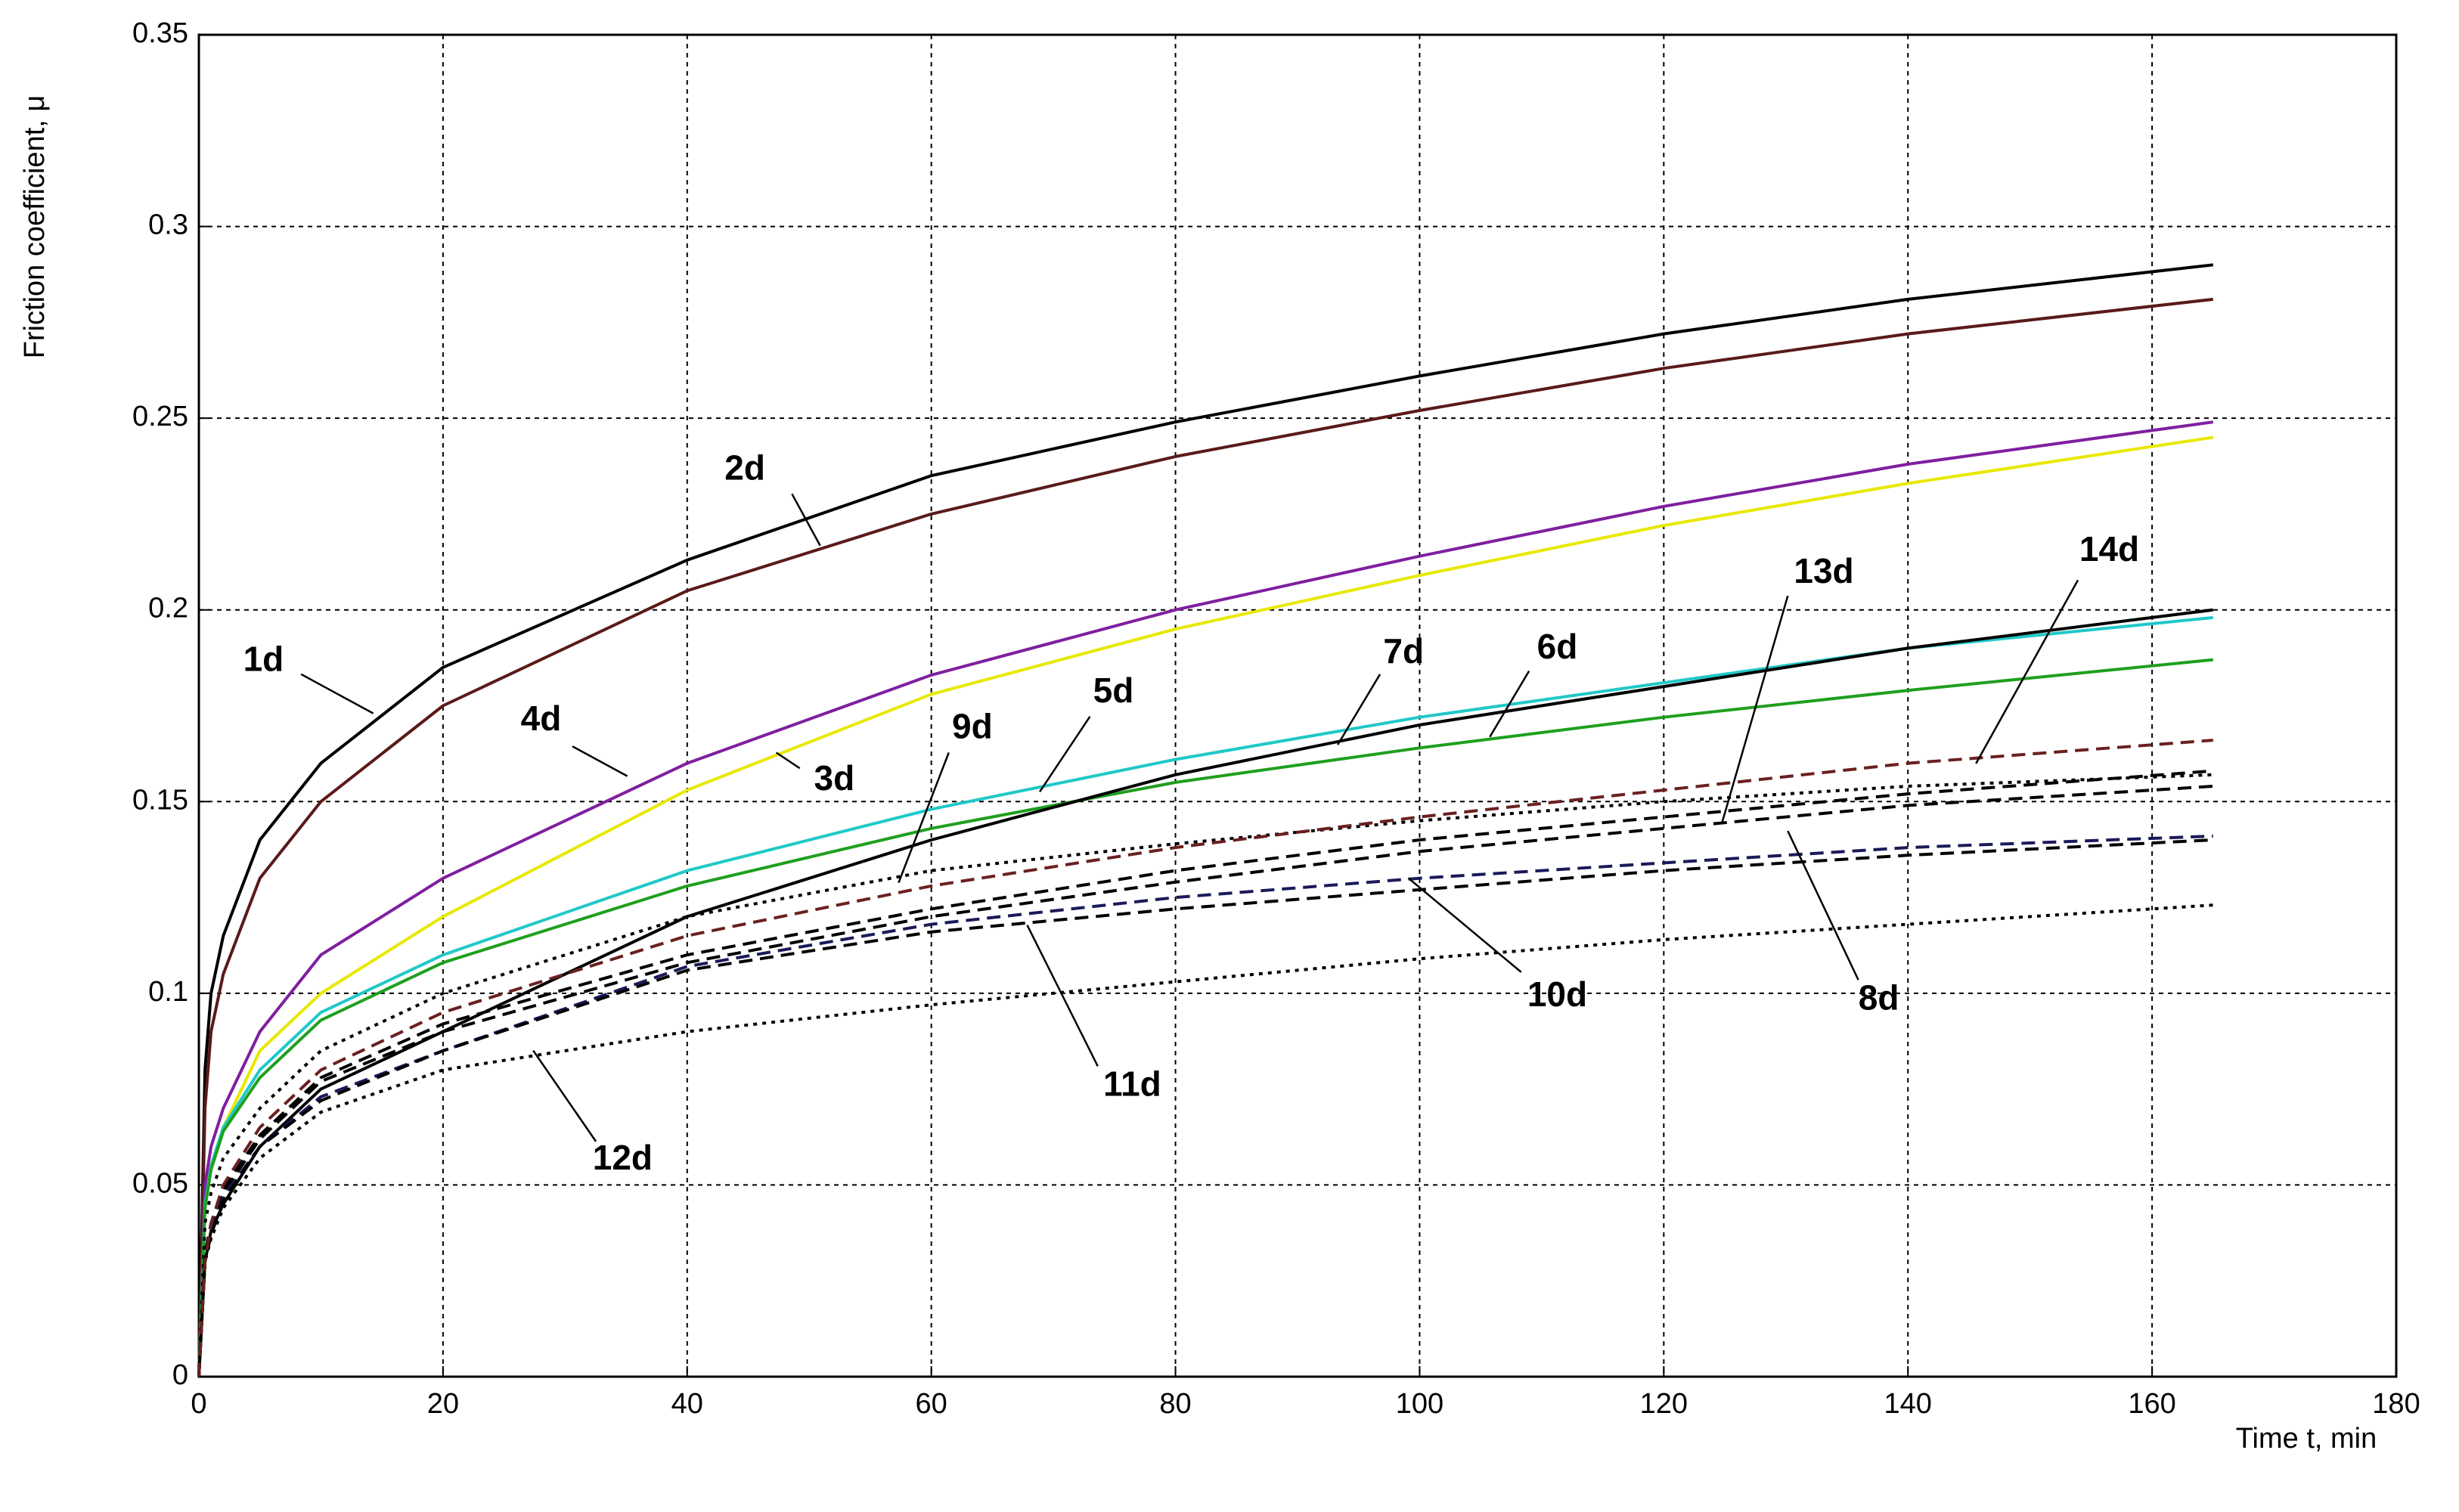  What do you see at coordinates (1420, 1404) in the screenshot?
I see `x-tick-label: 100` at bounding box center [1420, 1404].